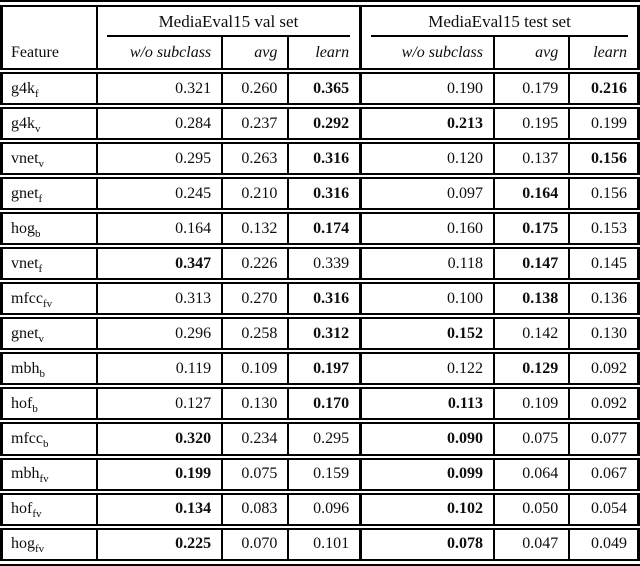 This screenshot has width=640, height=566. Describe the element at coordinates (603, 54) in the screenshot. I see `subheader-test-learn: learn` at that location.